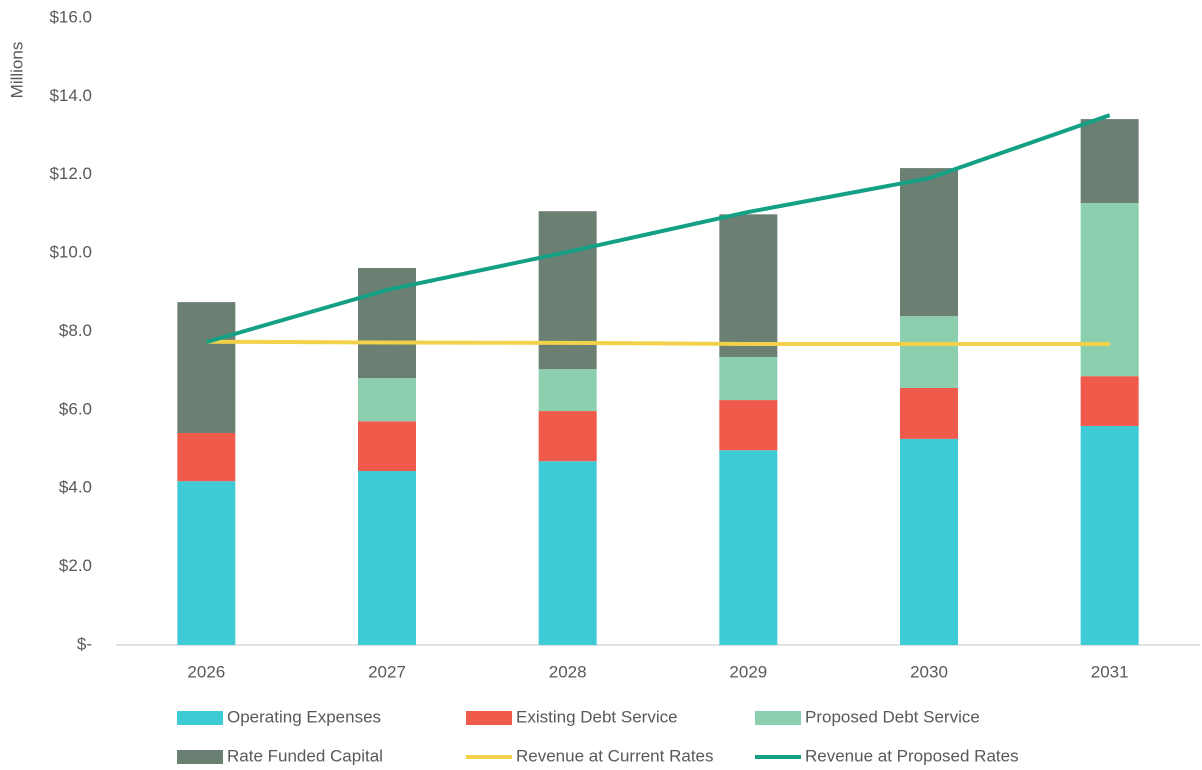 This screenshot has width=1202, height=770. I want to click on x-tick-label: 2027, so click(387, 671).